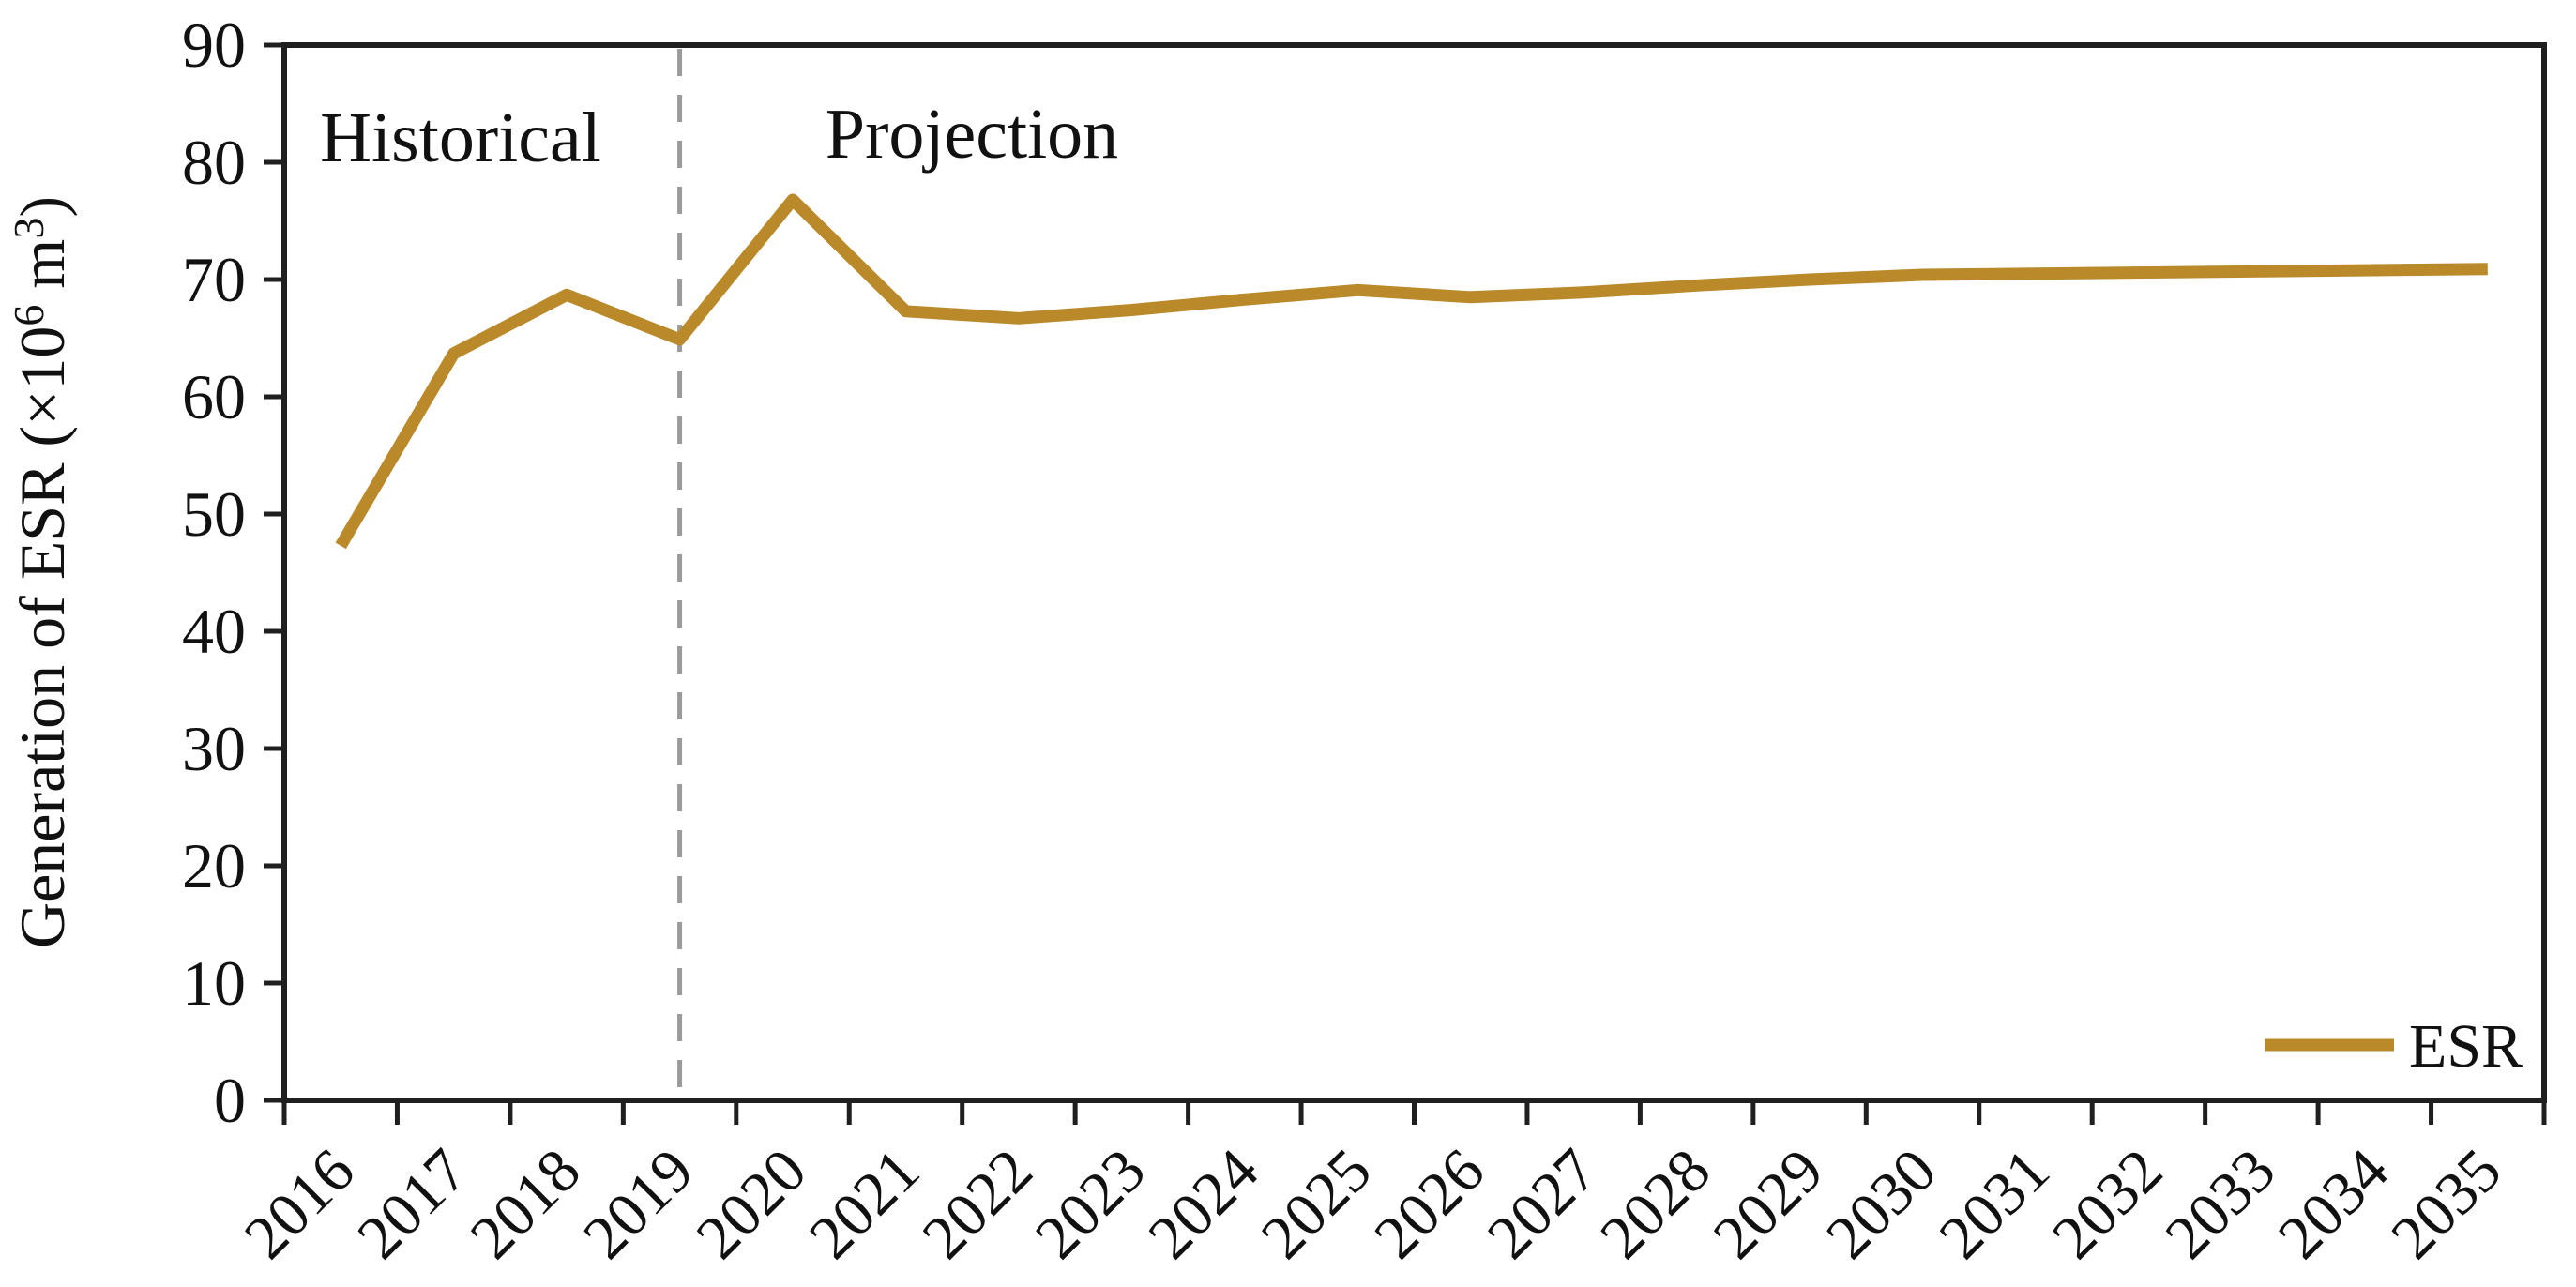 This screenshot has height=1287, width=2576. What do you see at coordinates (1317, 1204) in the screenshot?
I see `x-year-label: 2025` at bounding box center [1317, 1204].